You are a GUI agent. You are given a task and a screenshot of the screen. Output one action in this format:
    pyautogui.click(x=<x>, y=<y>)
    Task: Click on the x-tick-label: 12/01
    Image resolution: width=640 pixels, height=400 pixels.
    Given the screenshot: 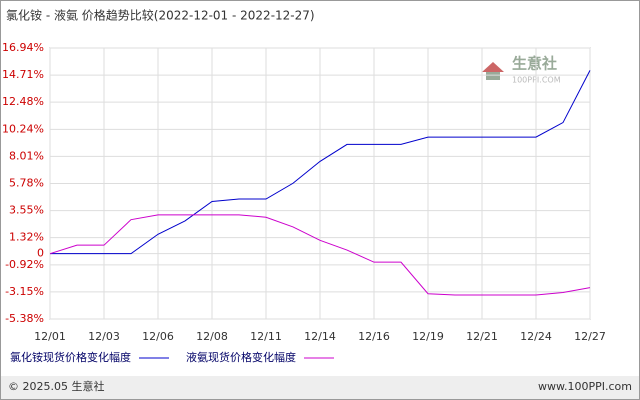 What is the action you would take?
    pyautogui.click(x=50, y=336)
    